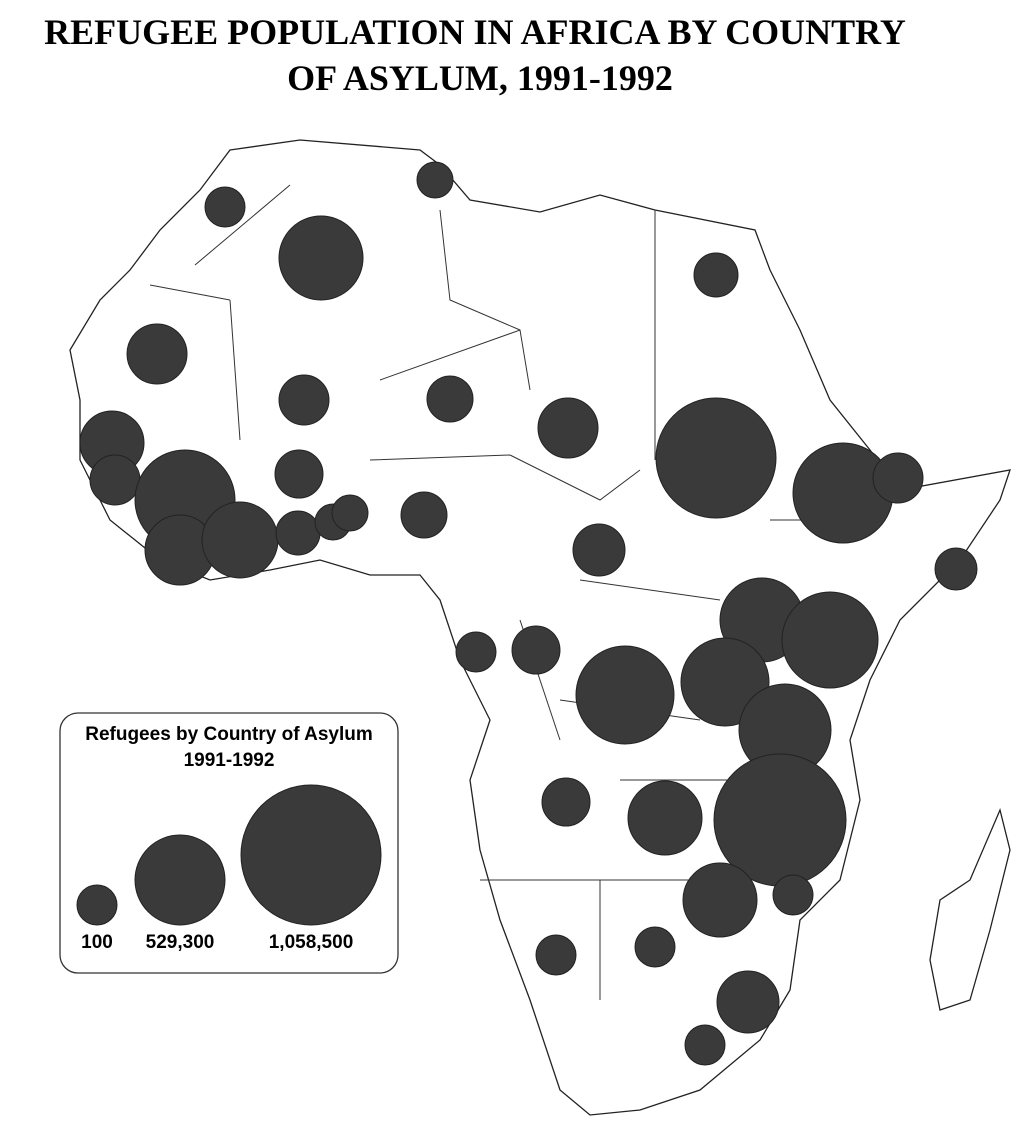 The height and width of the screenshot is (1129, 1036). Describe the element at coordinates (229, 734) in the screenshot. I see `legend-title: Refugees by Country of Asylum` at that location.